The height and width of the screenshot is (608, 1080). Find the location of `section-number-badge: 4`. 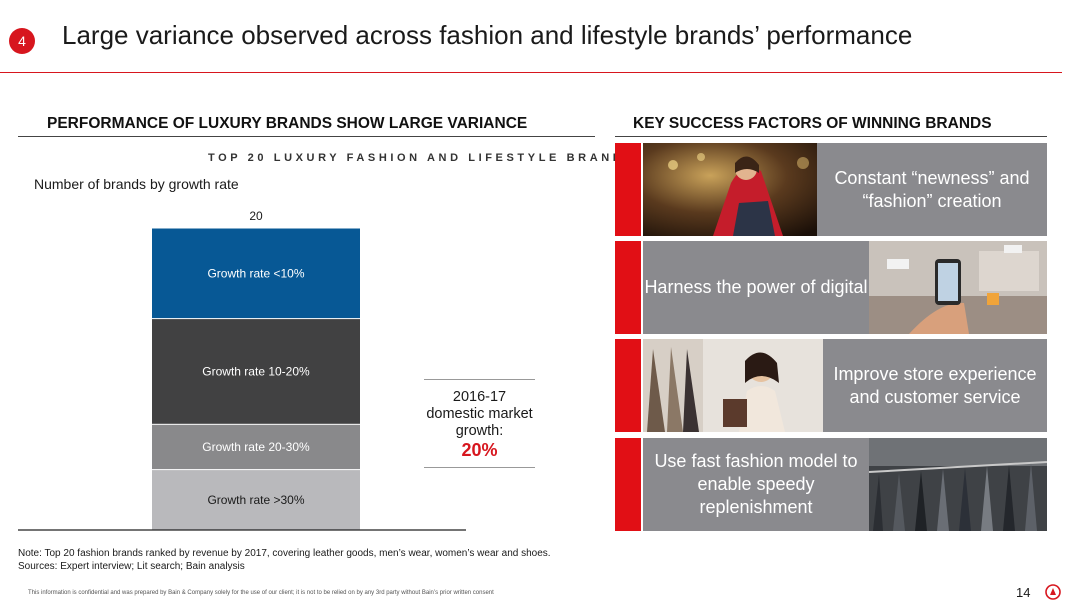

section-number-badge: 4 is located at coordinates (22, 41).